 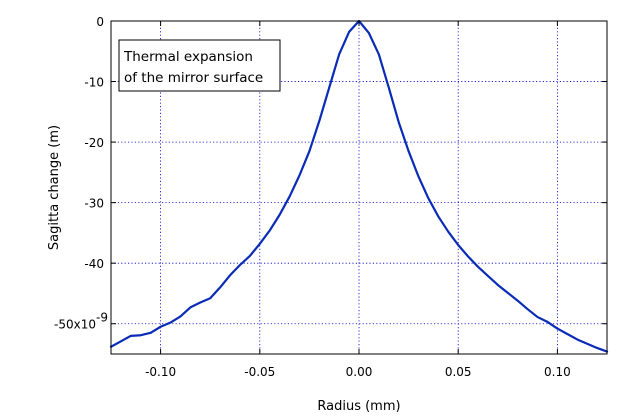 I want to click on annotation-frame, so click(x=199, y=65).